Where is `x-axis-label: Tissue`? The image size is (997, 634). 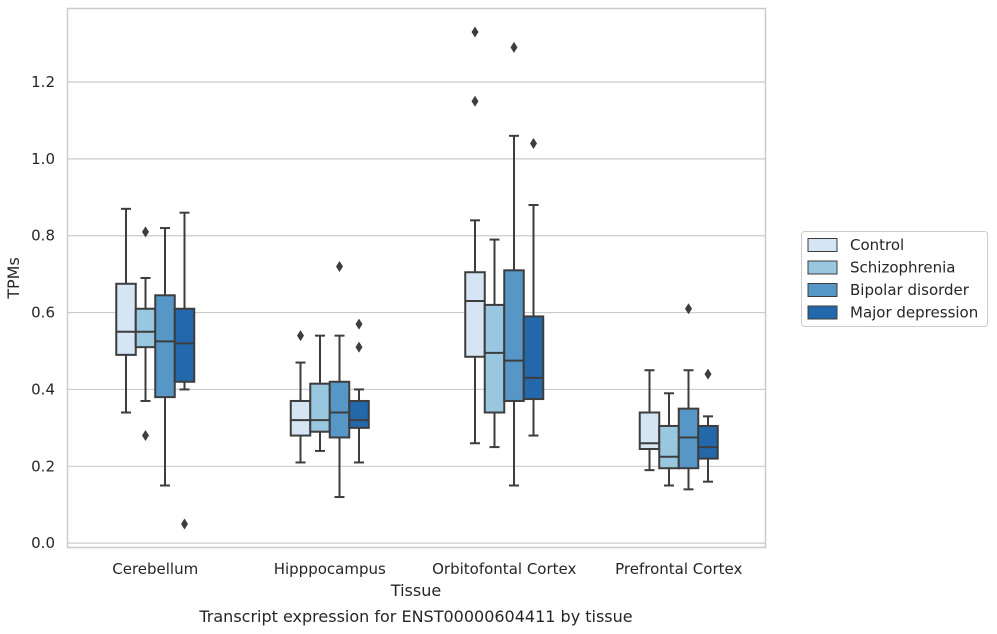
x-axis-label: Tissue is located at coordinates (415, 590).